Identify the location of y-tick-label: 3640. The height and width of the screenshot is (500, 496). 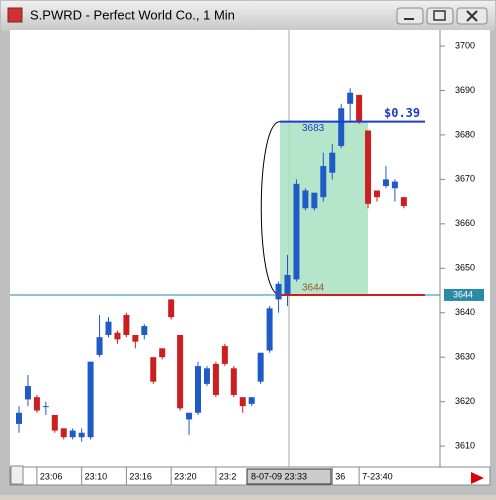
(465, 312).